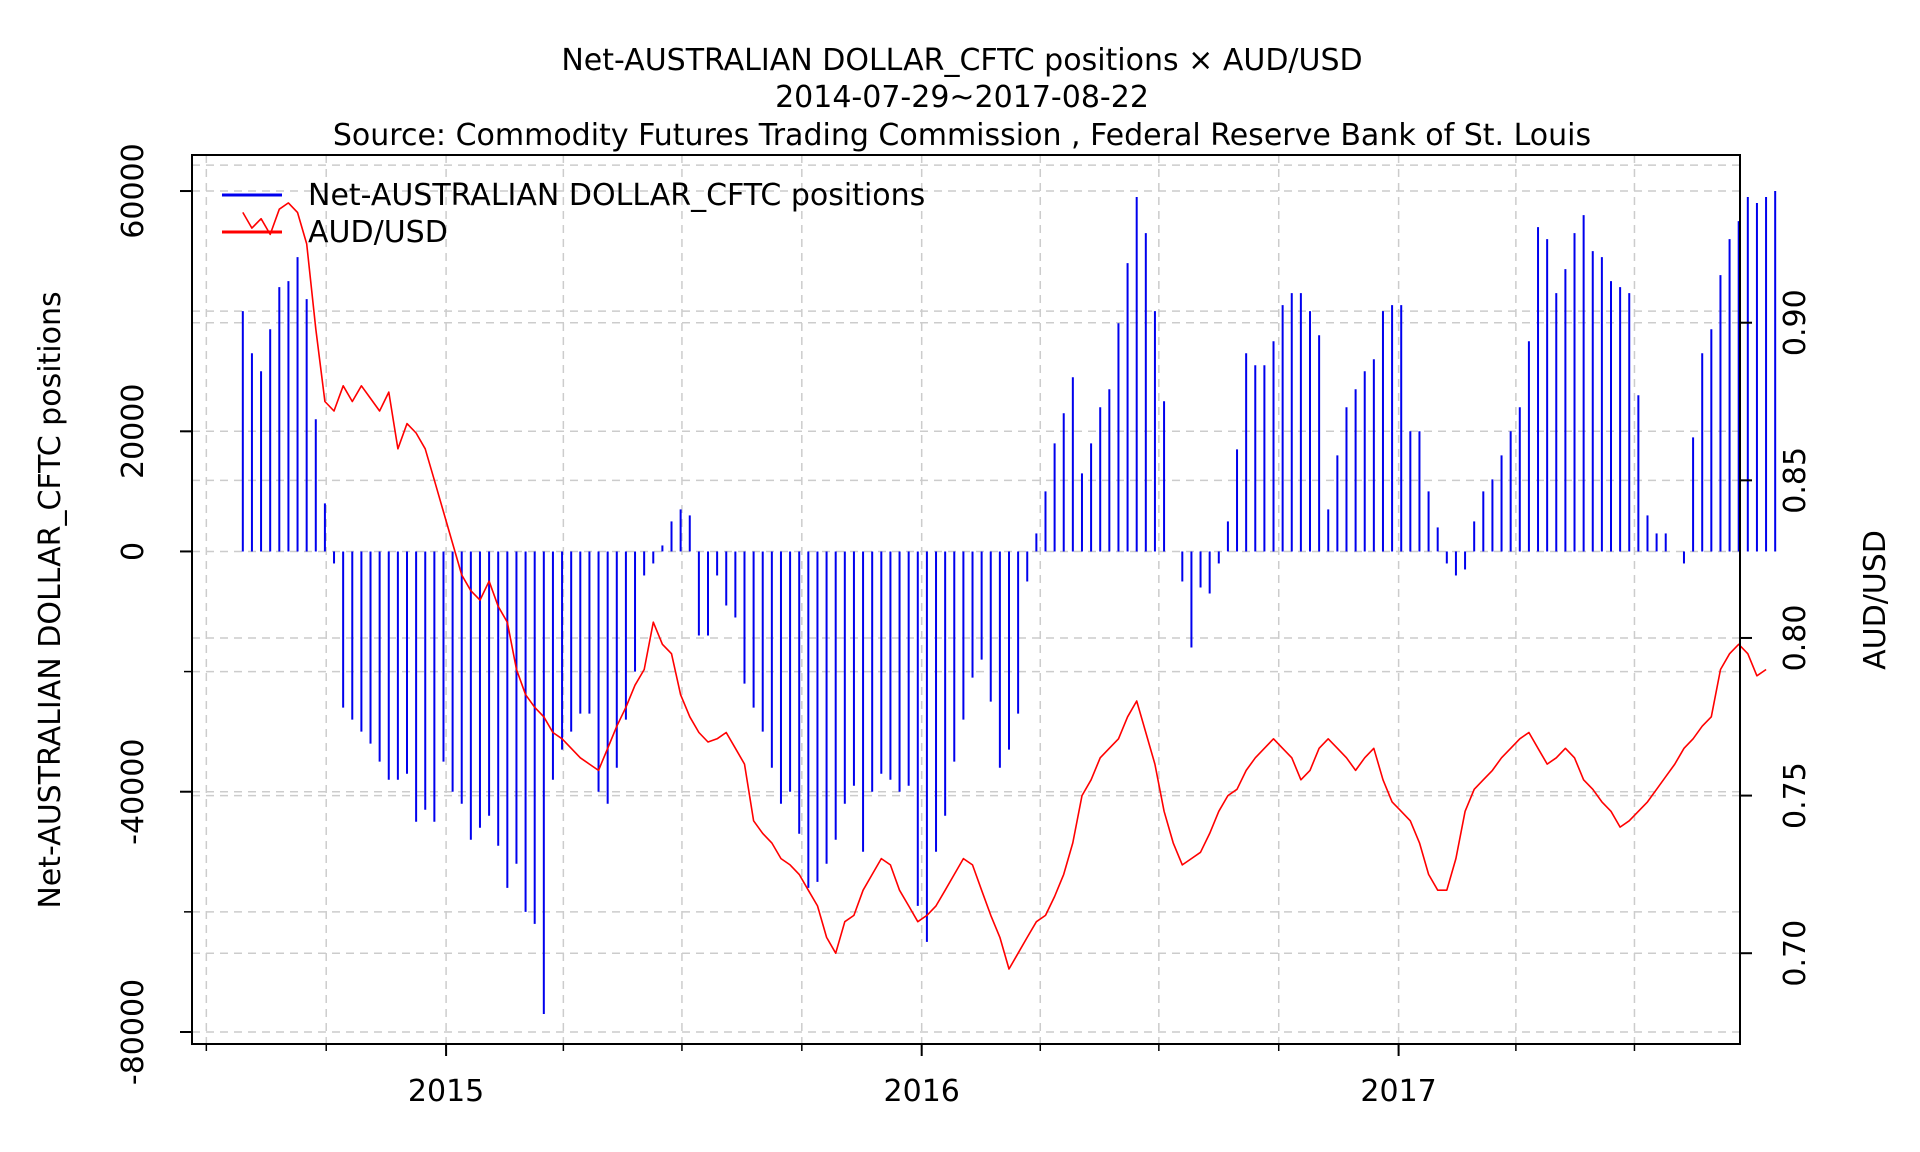 This screenshot has width=1920, height=1152. I want to click on y-axis-right-label: AUD/USD, so click(1875, 600).